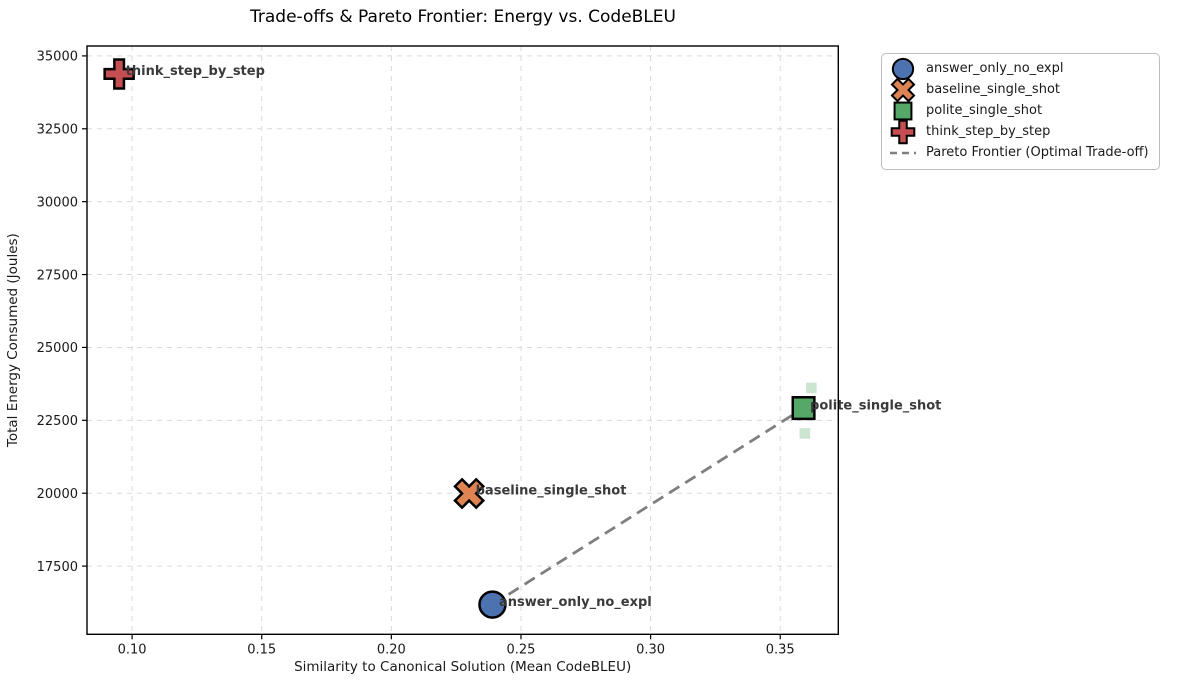  Describe the element at coordinates (993, 89) in the screenshot. I see `legend-label: baseline_single_shot` at that location.